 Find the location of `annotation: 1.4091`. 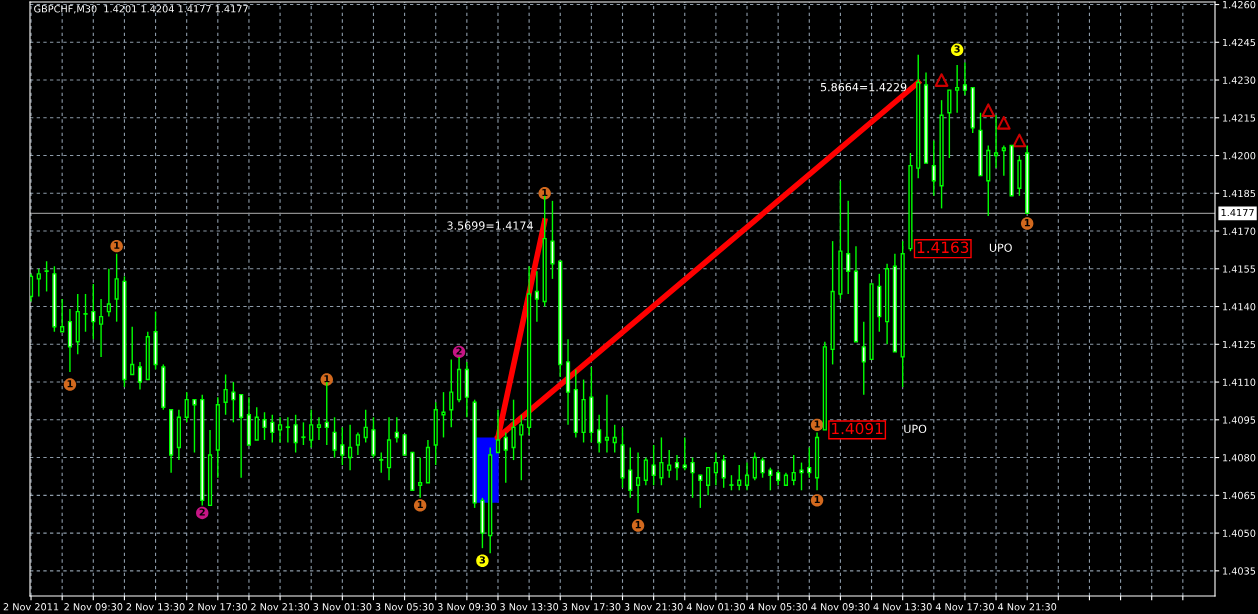

annotation: 1.4091 is located at coordinates (857, 428).